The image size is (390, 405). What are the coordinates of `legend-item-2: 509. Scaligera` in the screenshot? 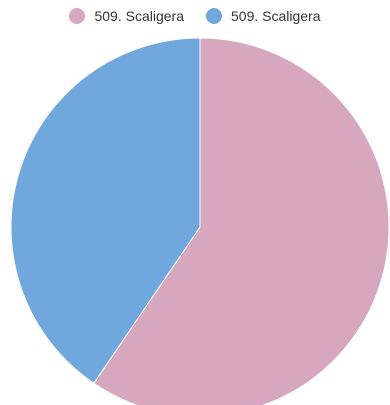 It's located at (263, 16).